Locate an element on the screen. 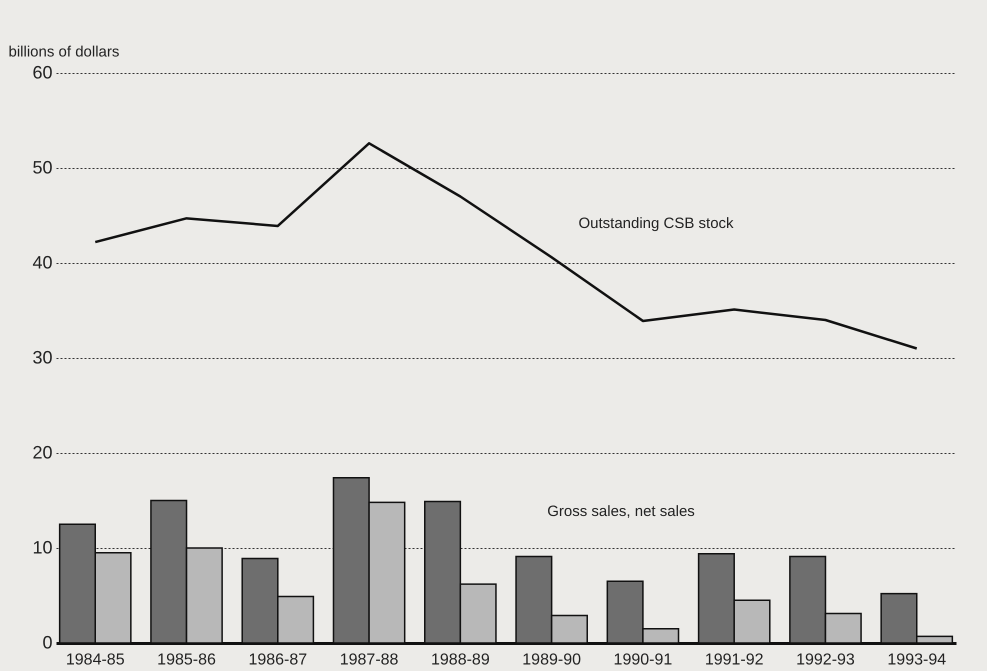 This screenshot has width=987, height=671. x-tick-label: 1989-90 is located at coordinates (552, 660).